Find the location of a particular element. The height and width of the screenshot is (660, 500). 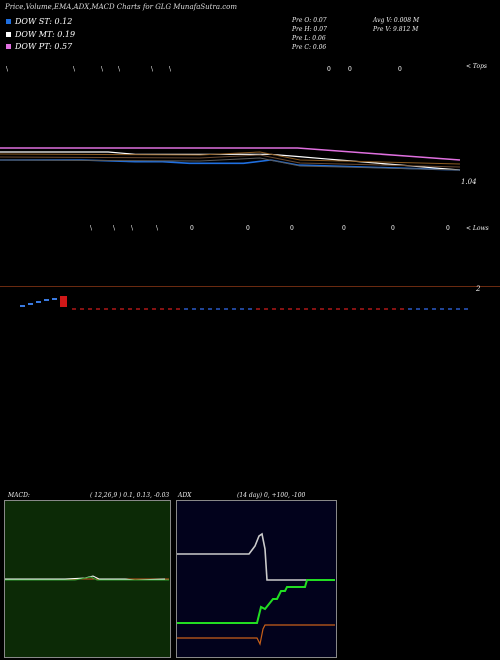

minus-di-line is located at coordinates (256, 635).